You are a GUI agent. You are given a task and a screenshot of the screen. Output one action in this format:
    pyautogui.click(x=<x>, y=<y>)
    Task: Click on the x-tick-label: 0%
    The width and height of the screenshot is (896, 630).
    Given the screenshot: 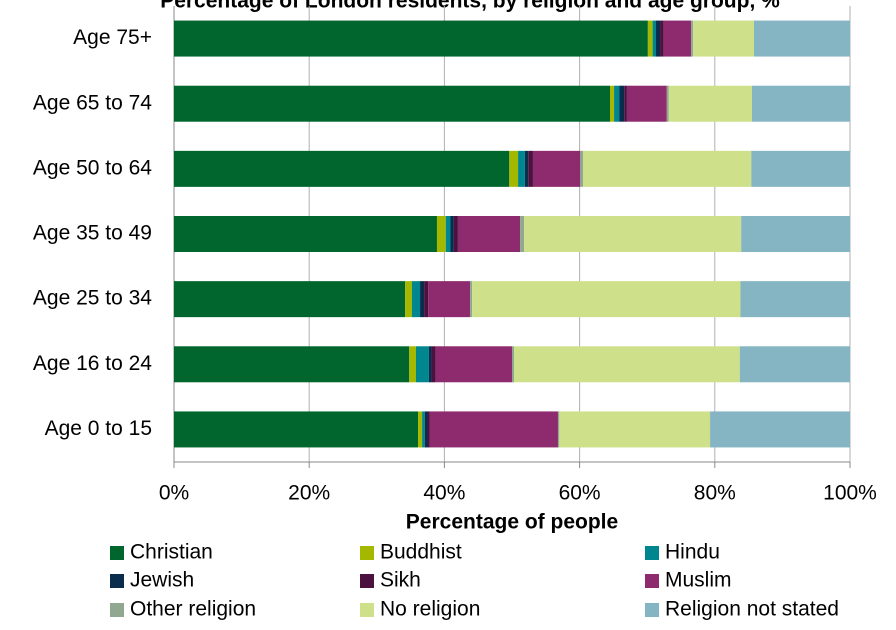 What is the action you would take?
    pyautogui.click(x=174, y=493)
    